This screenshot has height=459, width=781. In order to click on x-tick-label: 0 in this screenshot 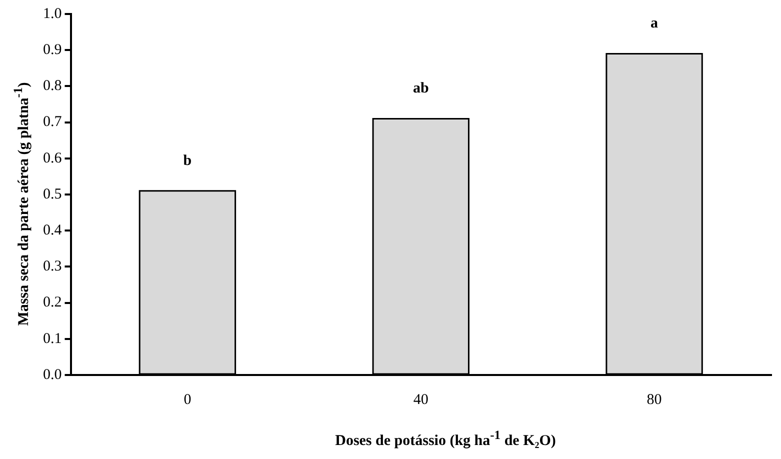, I will do `click(188, 400)`.